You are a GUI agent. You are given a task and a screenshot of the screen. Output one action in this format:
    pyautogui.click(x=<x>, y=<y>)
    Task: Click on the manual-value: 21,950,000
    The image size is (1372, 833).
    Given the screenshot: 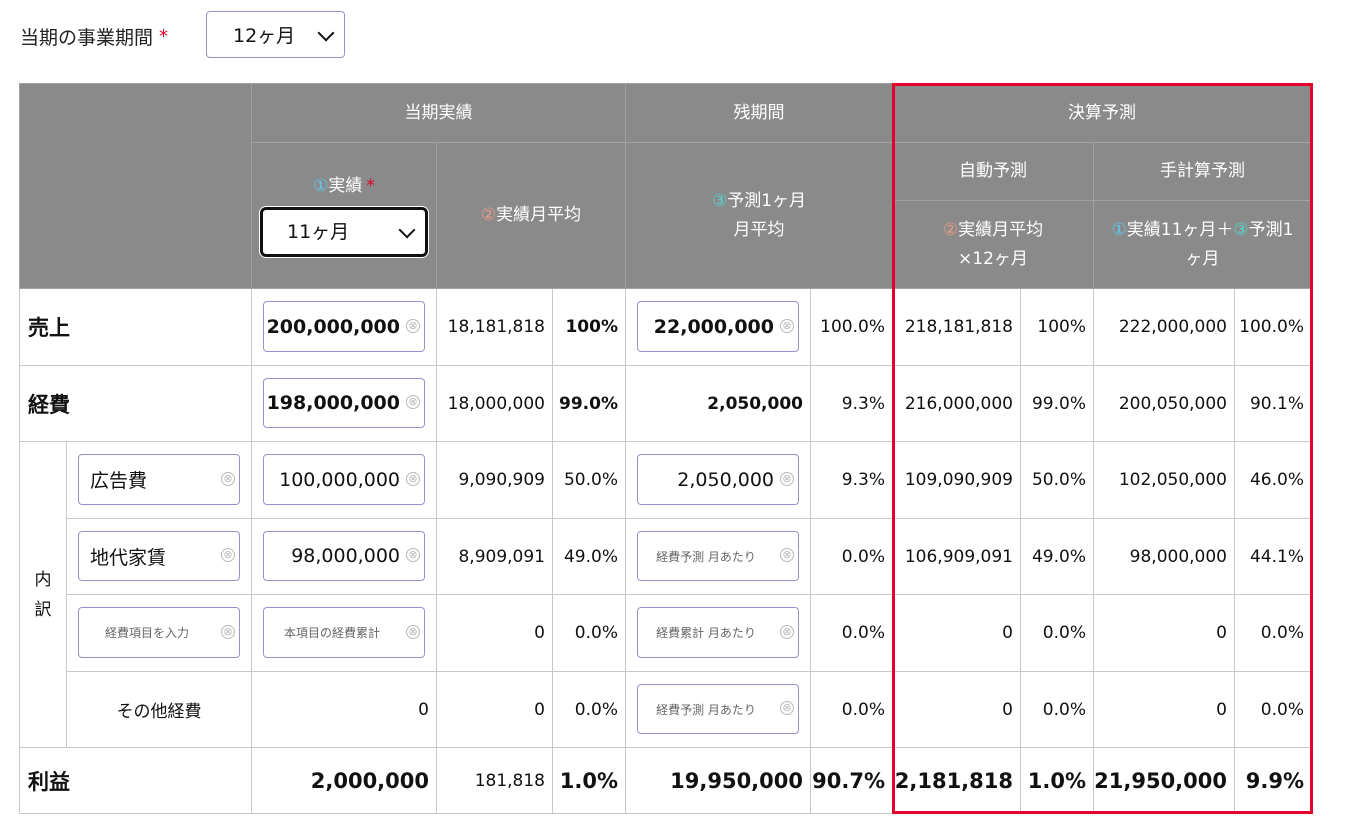 What is the action you would take?
    pyautogui.click(x=1164, y=780)
    